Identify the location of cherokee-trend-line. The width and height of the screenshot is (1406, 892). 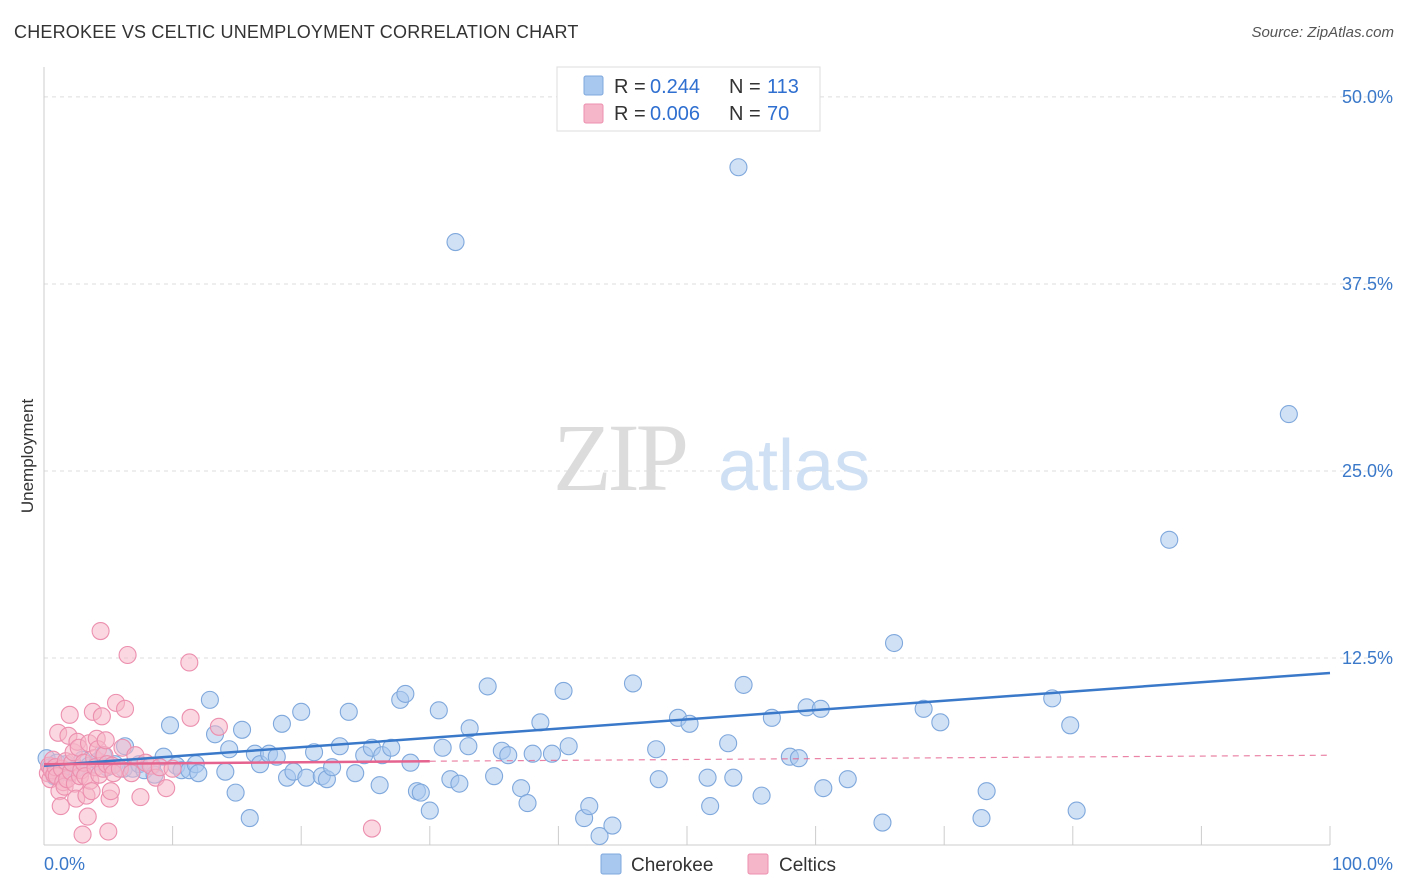
(687, 719).